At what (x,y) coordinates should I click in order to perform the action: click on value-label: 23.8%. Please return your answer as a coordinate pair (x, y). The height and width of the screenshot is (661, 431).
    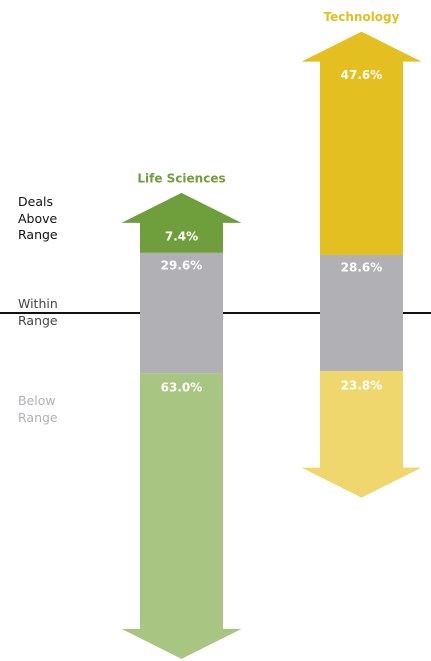
    Looking at the image, I should click on (362, 386).